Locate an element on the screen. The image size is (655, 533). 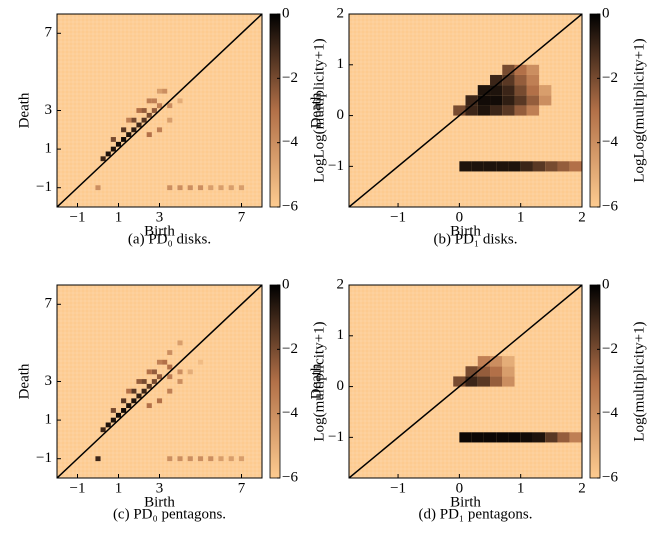
colorbar-label: LogLog(multiplicity+1) is located at coordinates (639, 110).